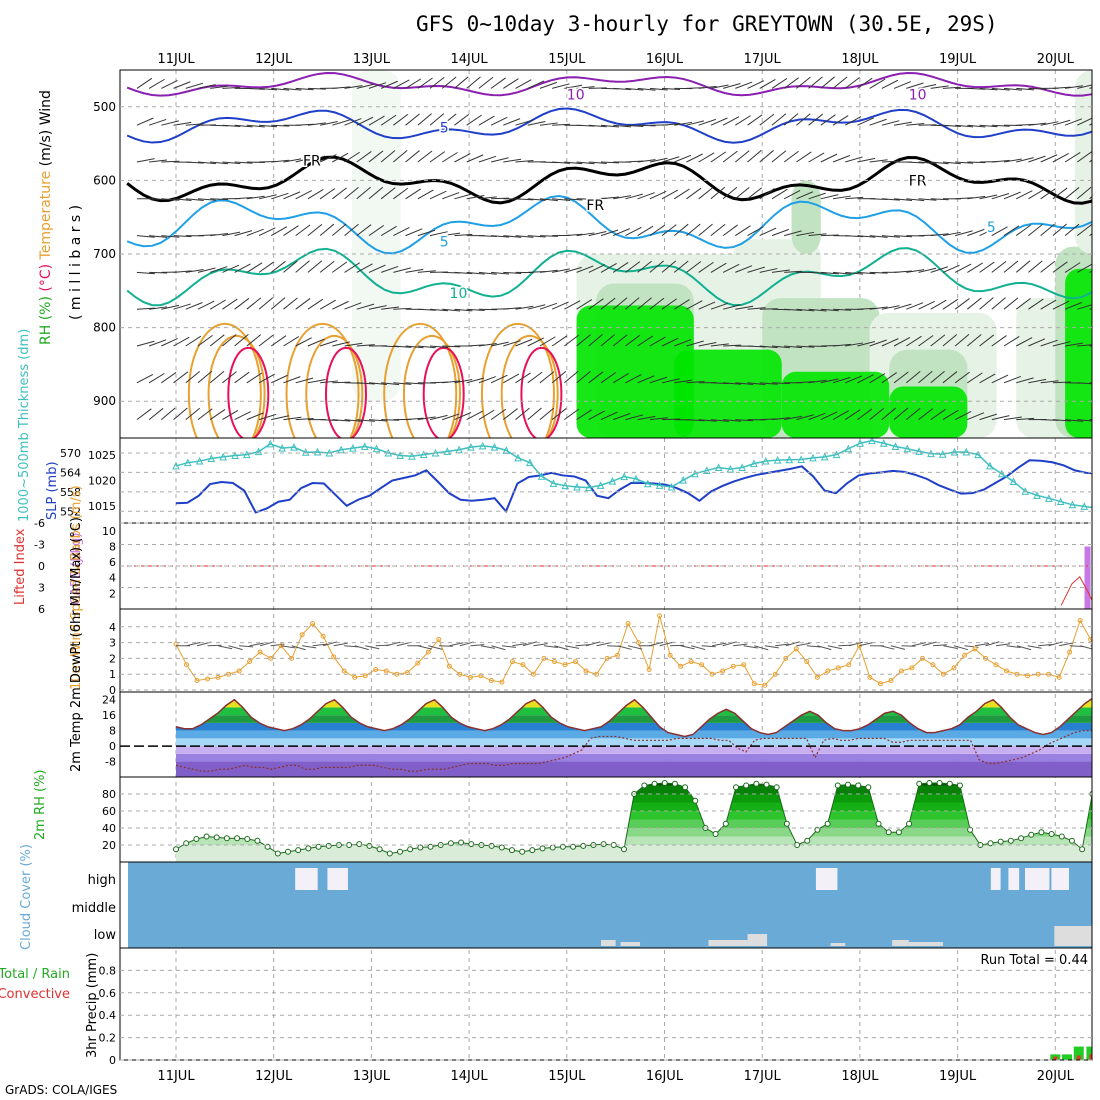 The height and width of the screenshot is (1100, 1100). I want to click on slp-tick-label: 1025, so click(102, 455).